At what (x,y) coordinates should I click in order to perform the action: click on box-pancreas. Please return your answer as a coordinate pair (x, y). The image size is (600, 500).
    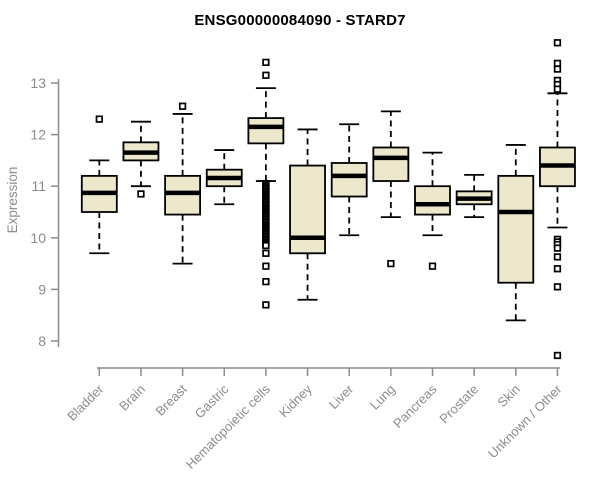
    Looking at the image, I should click on (432, 210).